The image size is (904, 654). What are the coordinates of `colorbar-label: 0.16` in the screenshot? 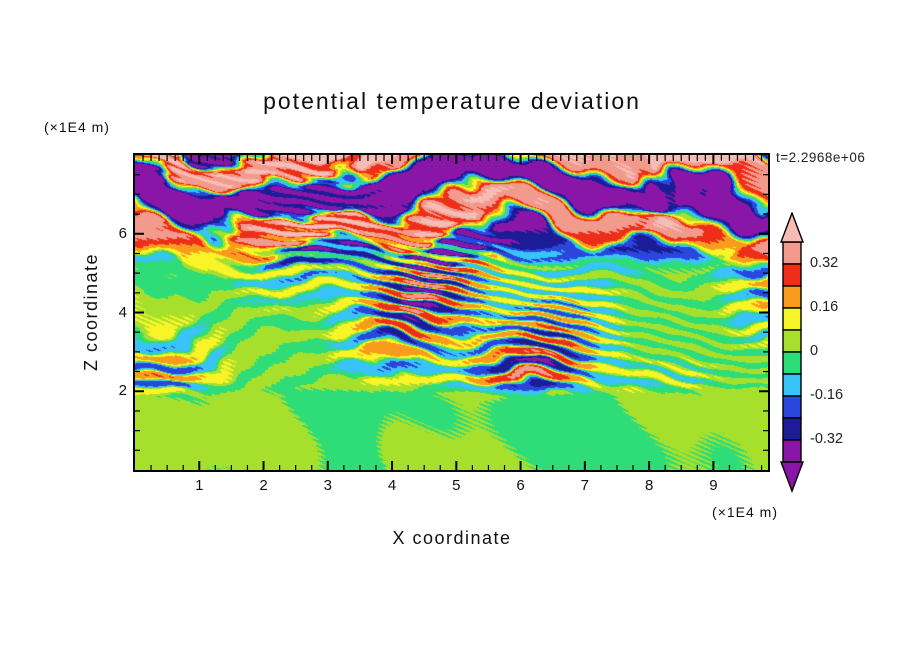 It's located at (824, 307).